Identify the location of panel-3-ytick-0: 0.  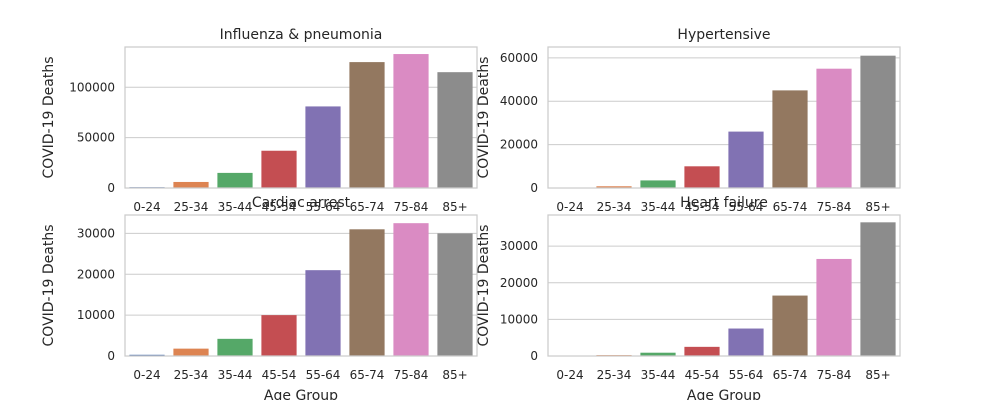
(111, 356).